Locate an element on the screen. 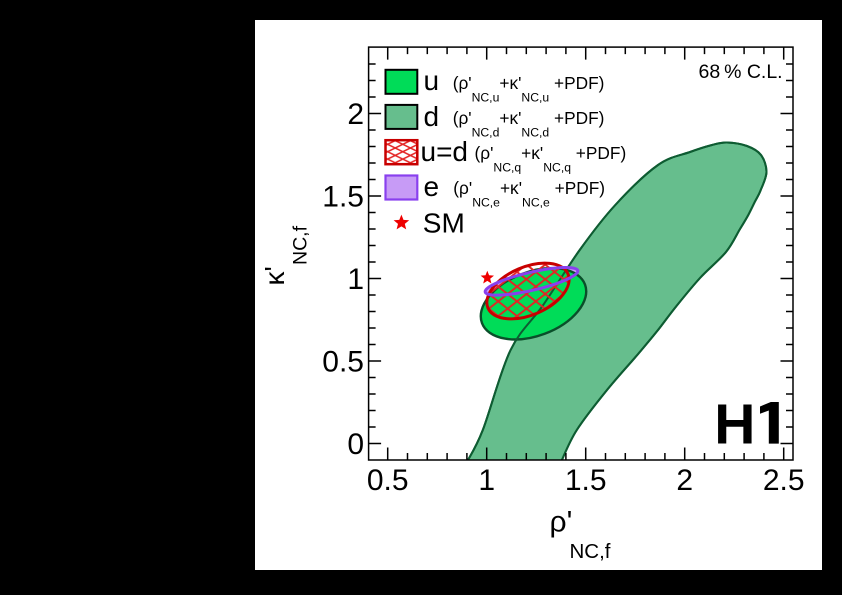 This screenshot has width=842, height=595. svg-text: 2.5 is located at coordinates (784, 480).